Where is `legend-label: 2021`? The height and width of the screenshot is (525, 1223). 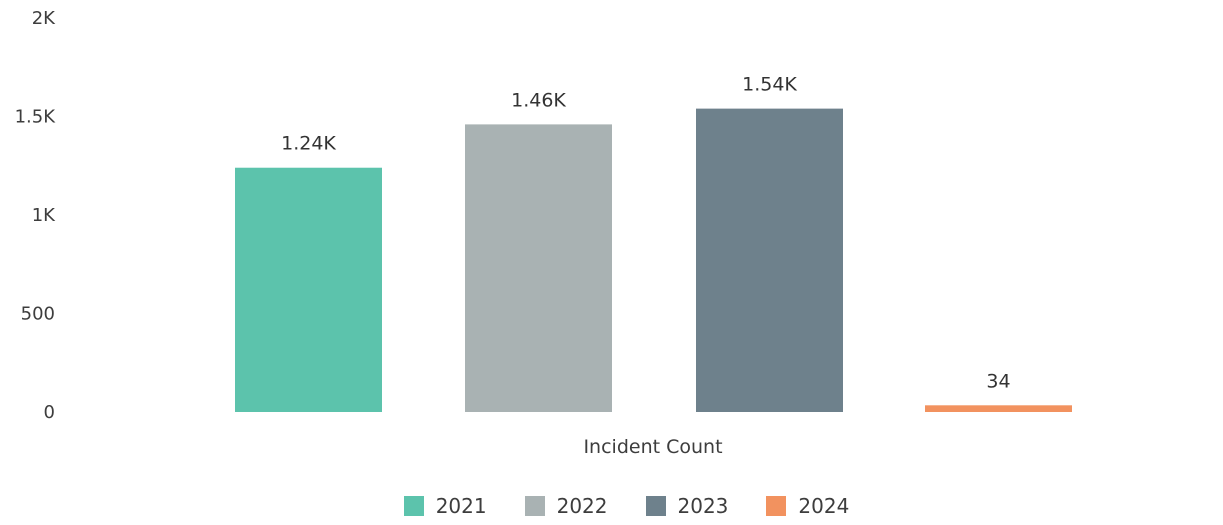
legend-label: 2021 is located at coordinates (461, 506).